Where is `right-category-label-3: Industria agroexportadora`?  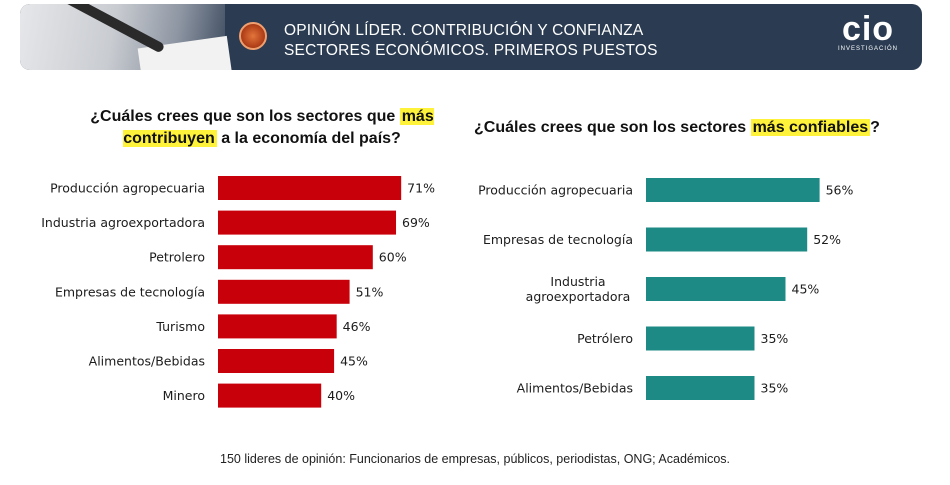
right-category-label-3: Industria agroexportadora is located at coordinates (578, 289).